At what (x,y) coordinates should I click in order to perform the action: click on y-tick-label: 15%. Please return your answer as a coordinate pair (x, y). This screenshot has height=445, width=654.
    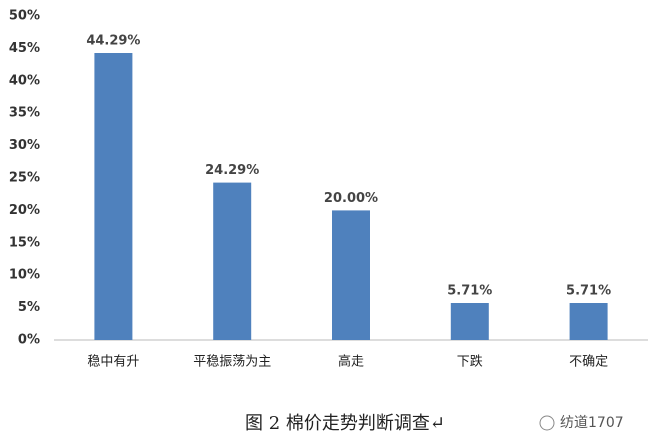
    Looking at the image, I should click on (24, 242).